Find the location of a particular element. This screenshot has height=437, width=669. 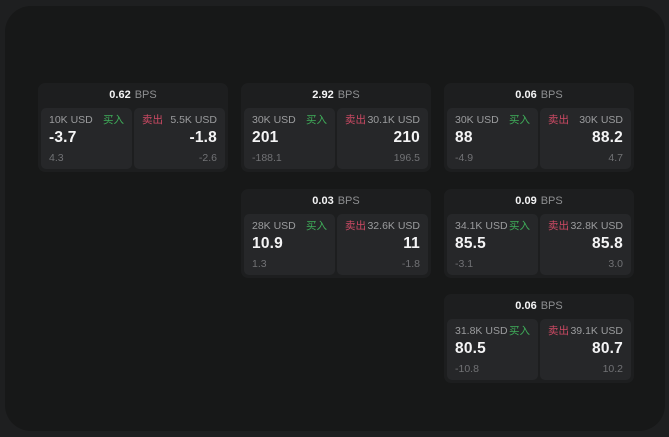

buy-tile: 34.1K USD 买入 85.5 -3.1 is located at coordinates (492, 244).